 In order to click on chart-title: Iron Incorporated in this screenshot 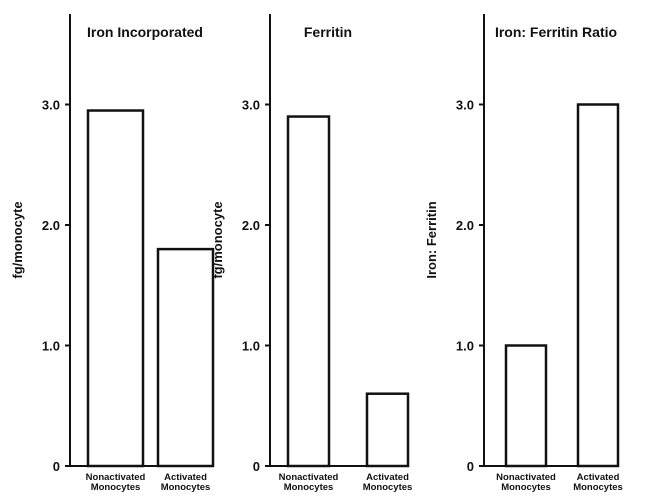, I will do `click(145, 32)`.